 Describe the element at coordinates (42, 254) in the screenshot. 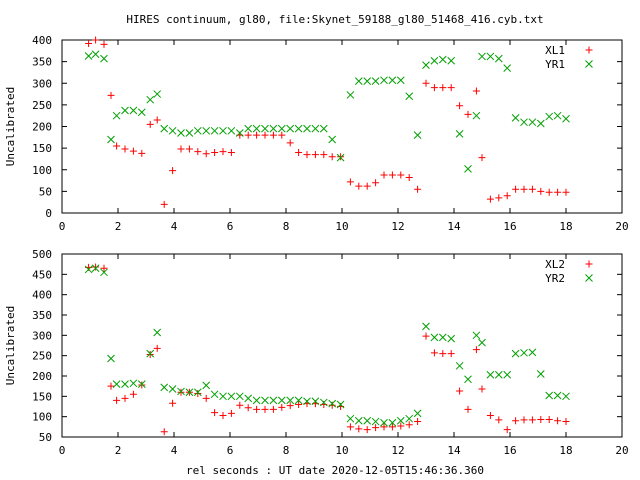

I see `y-tick-label: 500` at that location.